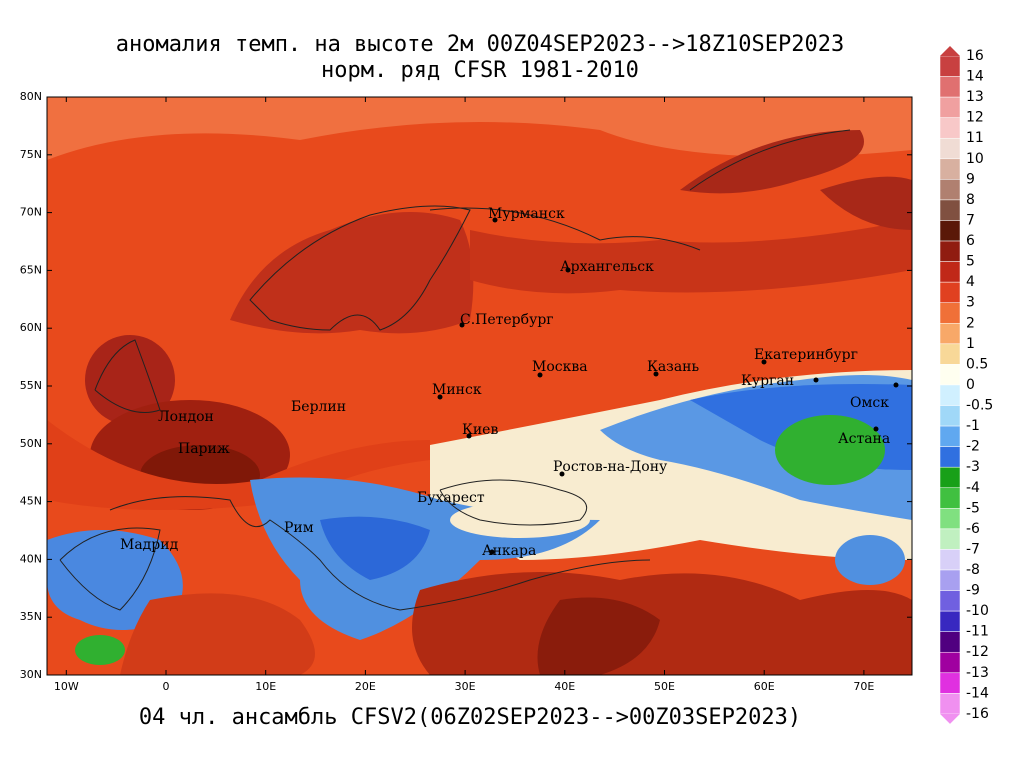 The width and height of the screenshot is (1024, 768). I want to click on city-label: Рим, so click(299, 528).